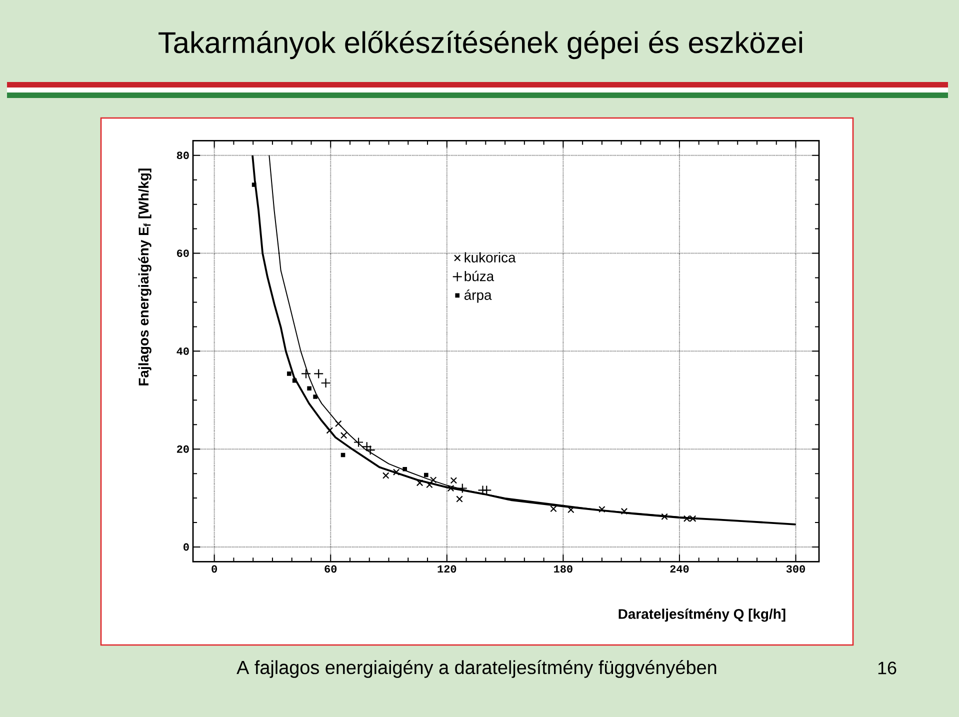 This screenshot has height=717, width=959. I want to click on text: A fajlagos energiaigény a darateljesítmény függvényében, so click(476, 669).